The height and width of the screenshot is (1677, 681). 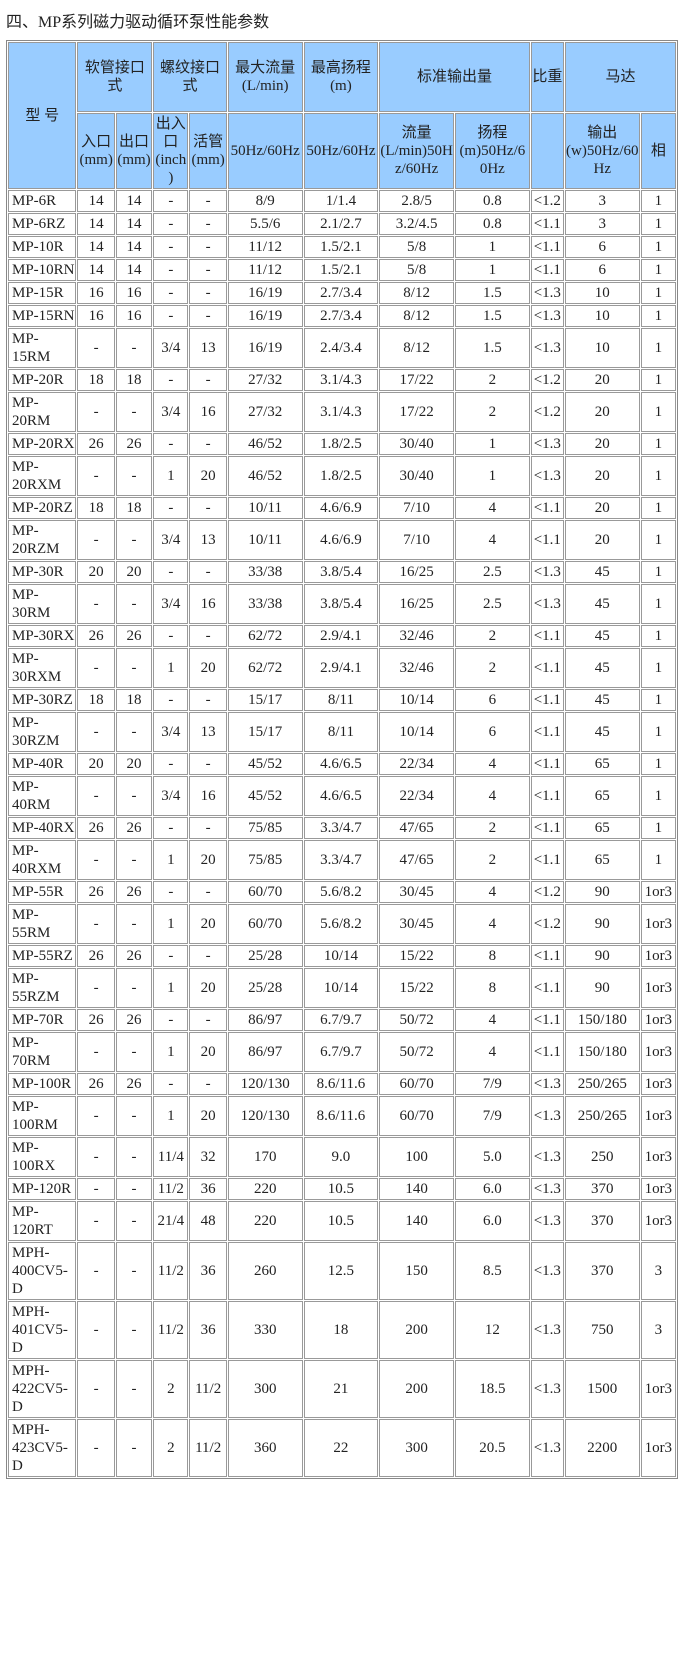 What do you see at coordinates (416, 1020) in the screenshot?
I see `value-cell: 50/72` at bounding box center [416, 1020].